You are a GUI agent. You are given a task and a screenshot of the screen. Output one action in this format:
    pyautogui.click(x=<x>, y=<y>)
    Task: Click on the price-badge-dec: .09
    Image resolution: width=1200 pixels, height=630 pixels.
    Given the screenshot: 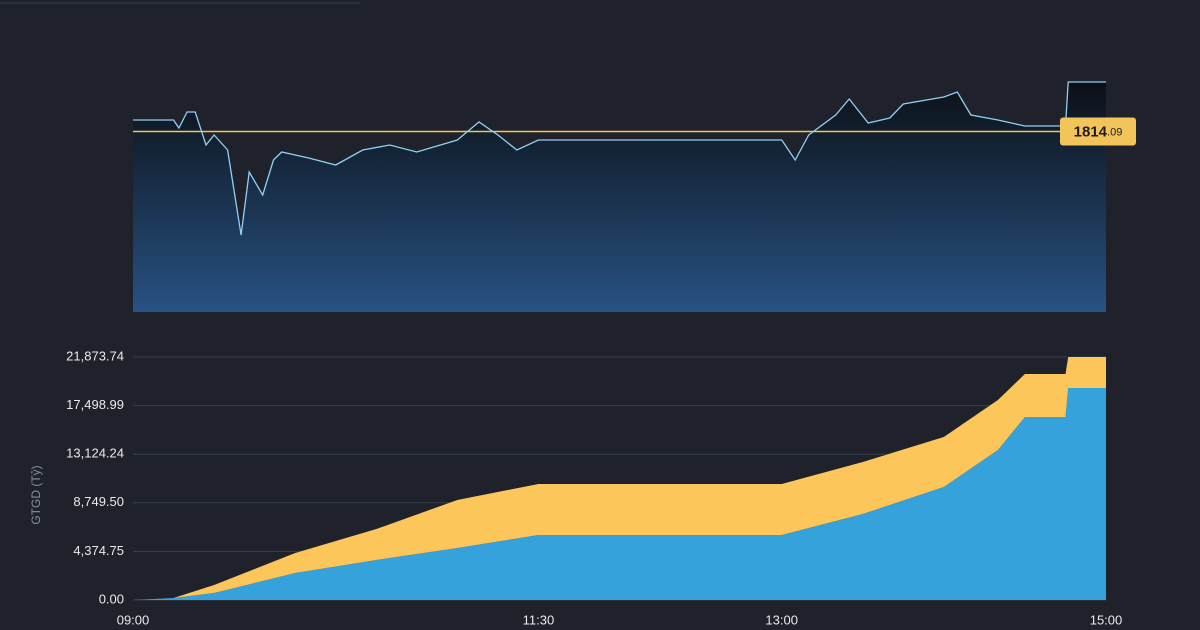 What is the action you would take?
    pyautogui.click(x=1114, y=132)
    